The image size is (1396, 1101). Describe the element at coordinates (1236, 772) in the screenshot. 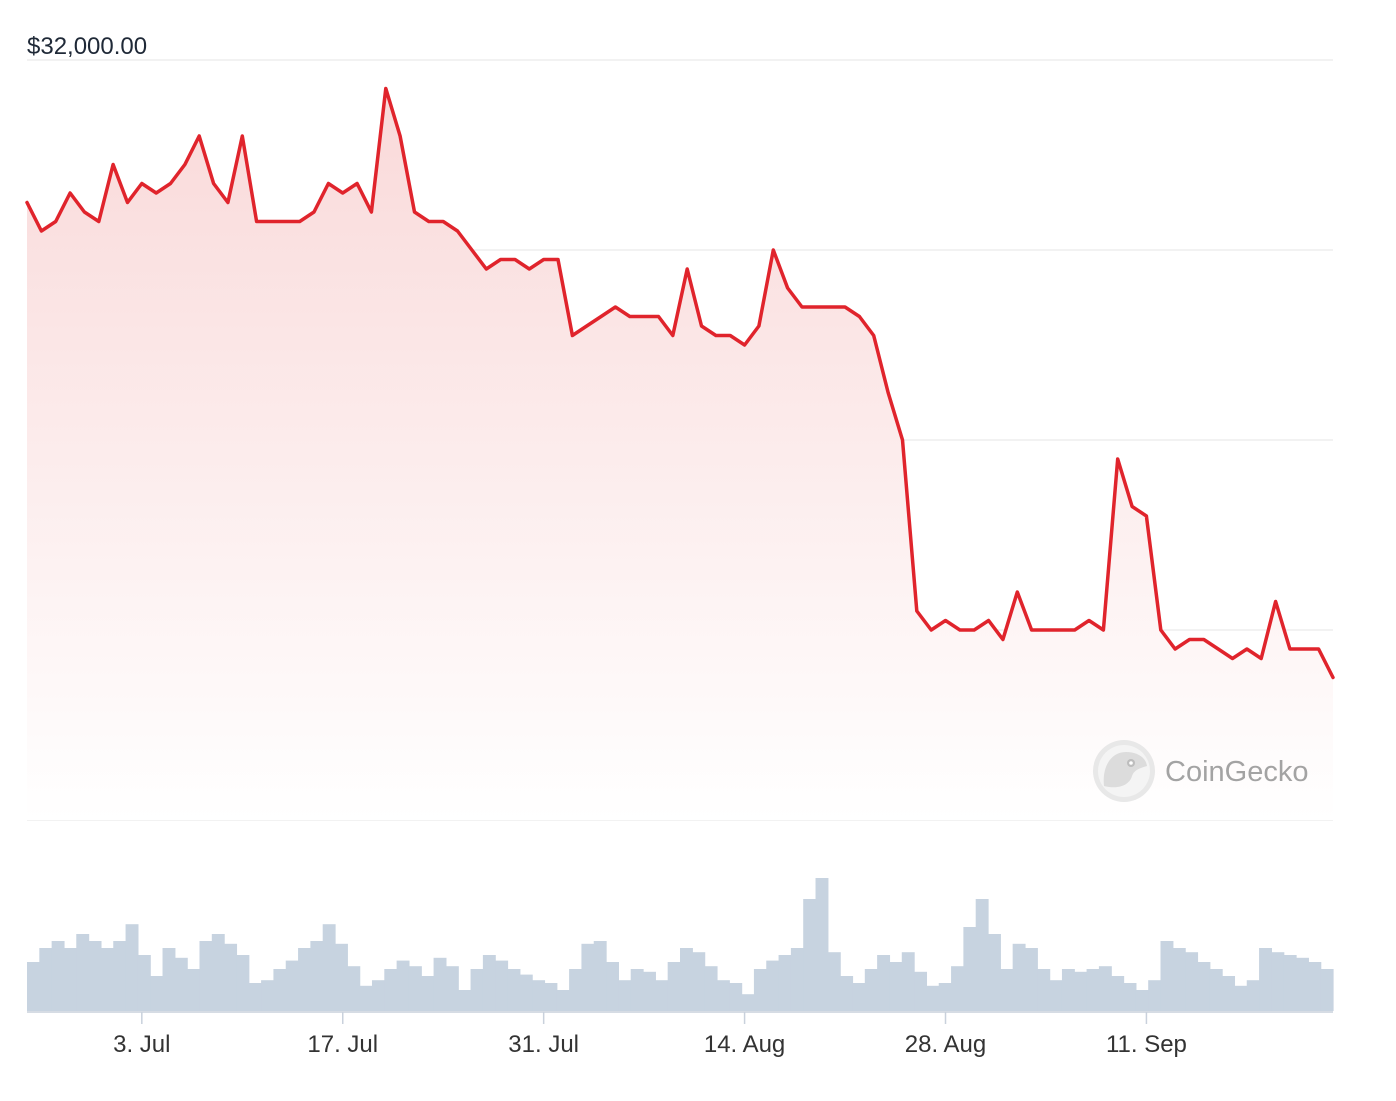

I see `watermark-brand-text: CoinGecko` at that location.